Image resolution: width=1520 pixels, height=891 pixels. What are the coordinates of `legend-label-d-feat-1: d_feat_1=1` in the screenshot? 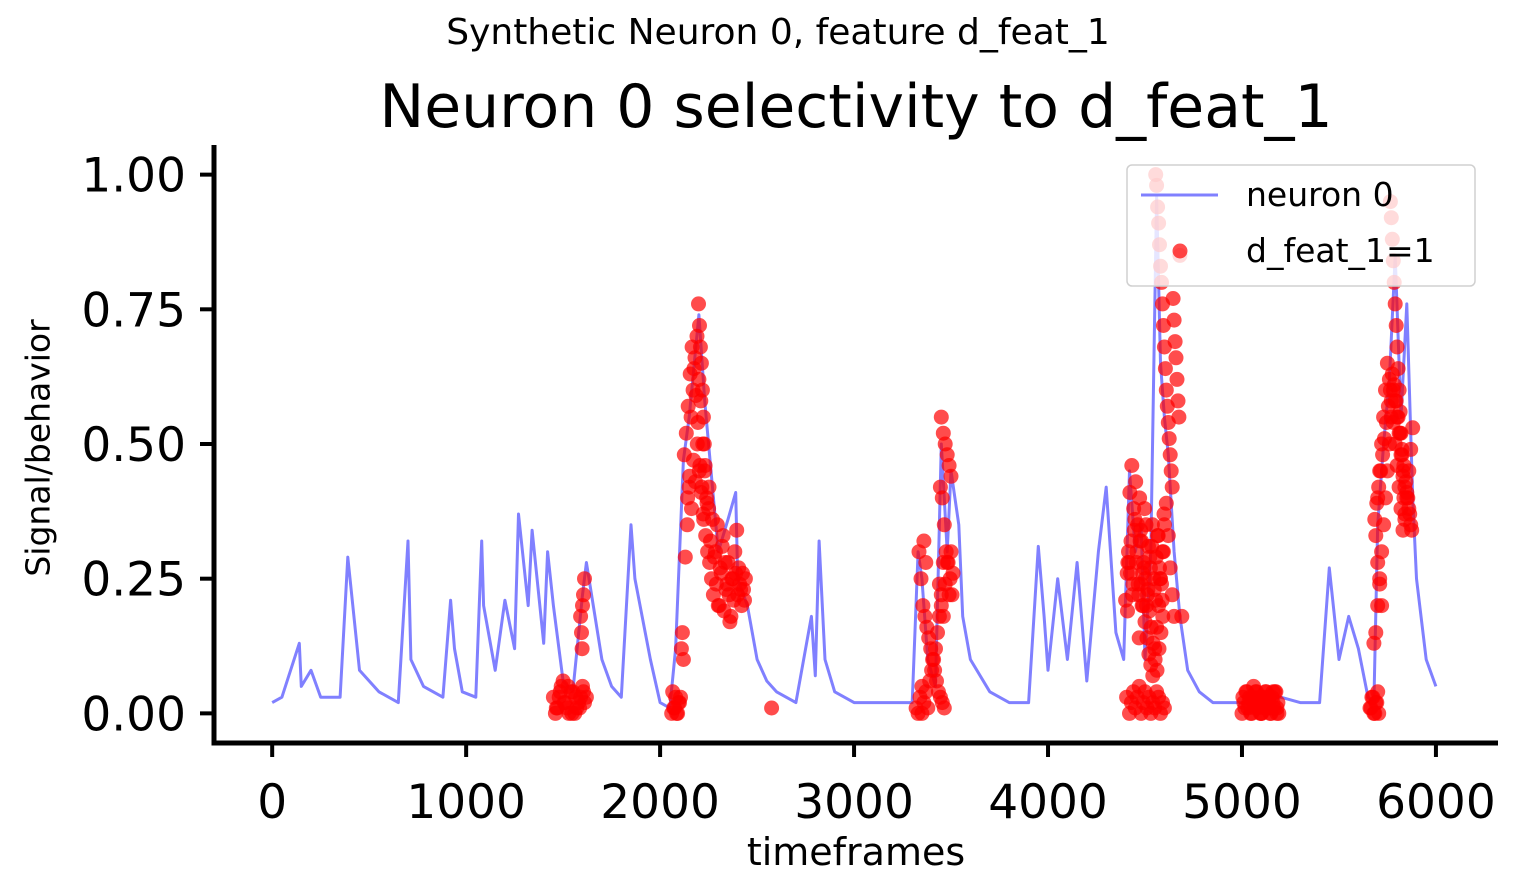 It's located at (1340, 250).